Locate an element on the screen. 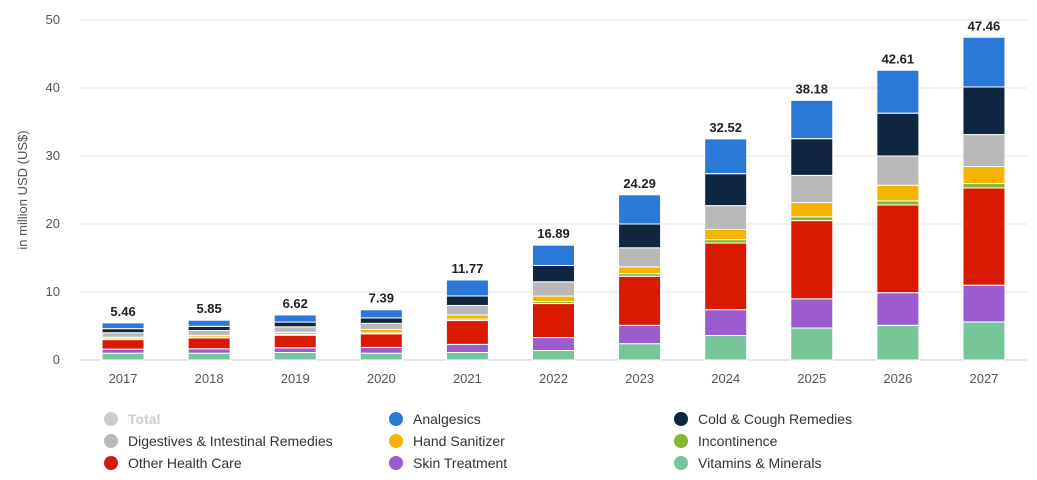 The width and height of the screenshot is (1037, 480). legend-item: Other Health Care is located at coordinates (173, 463).